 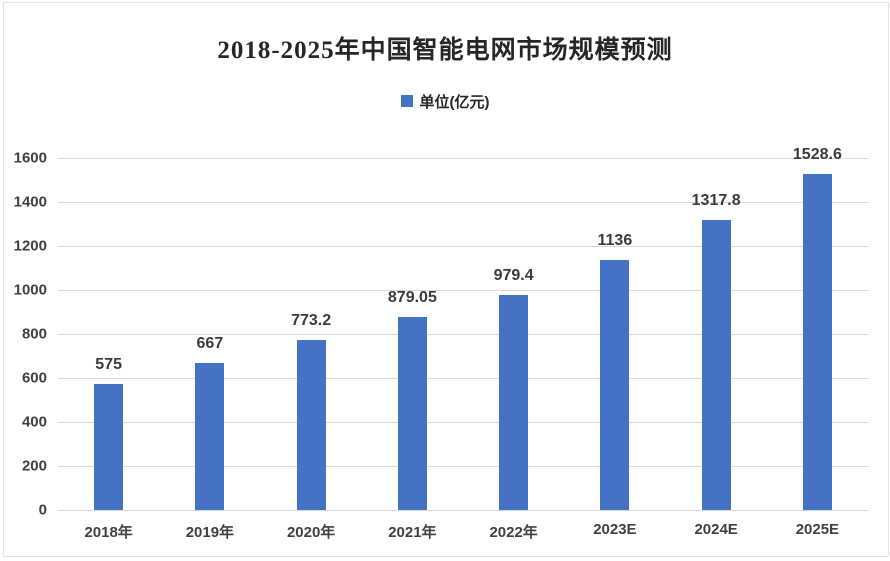 I want to click on y-axis-tick-label: 800, so click(x=34, y=334).